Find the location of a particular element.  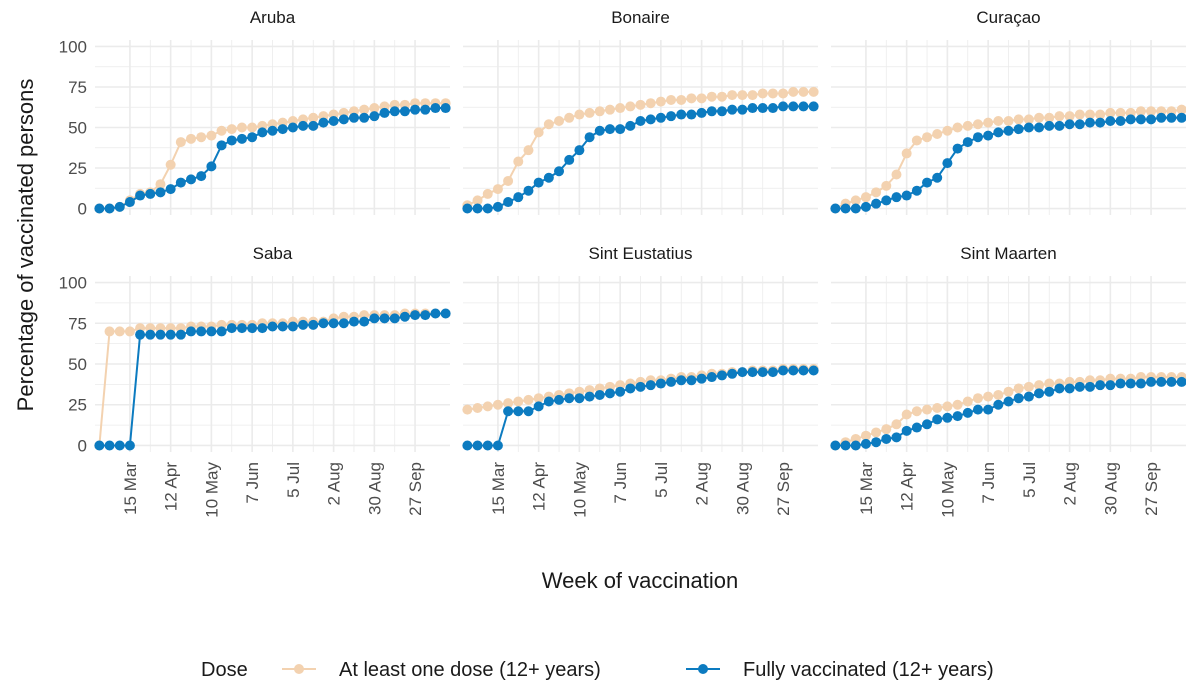

panel-title: Curaçao is located at coordinates (1008, 17).